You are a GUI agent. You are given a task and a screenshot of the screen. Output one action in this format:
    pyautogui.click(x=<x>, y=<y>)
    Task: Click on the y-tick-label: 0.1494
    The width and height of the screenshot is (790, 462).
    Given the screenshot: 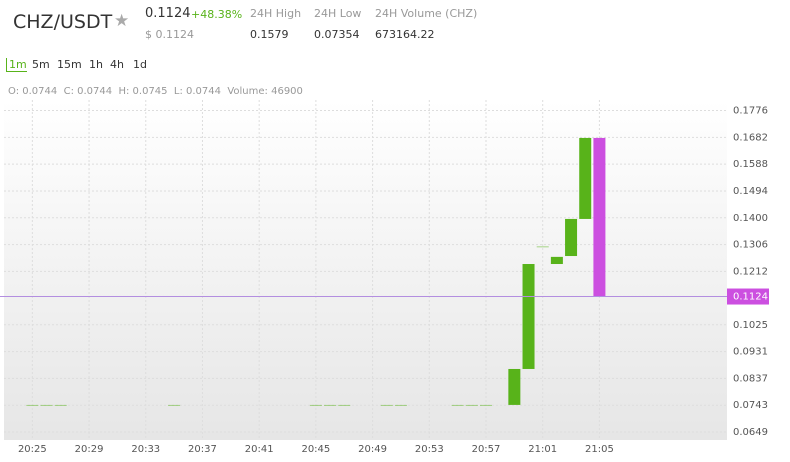 What is the action you would take?
    pyautogui.click(x=750, y=191)
    